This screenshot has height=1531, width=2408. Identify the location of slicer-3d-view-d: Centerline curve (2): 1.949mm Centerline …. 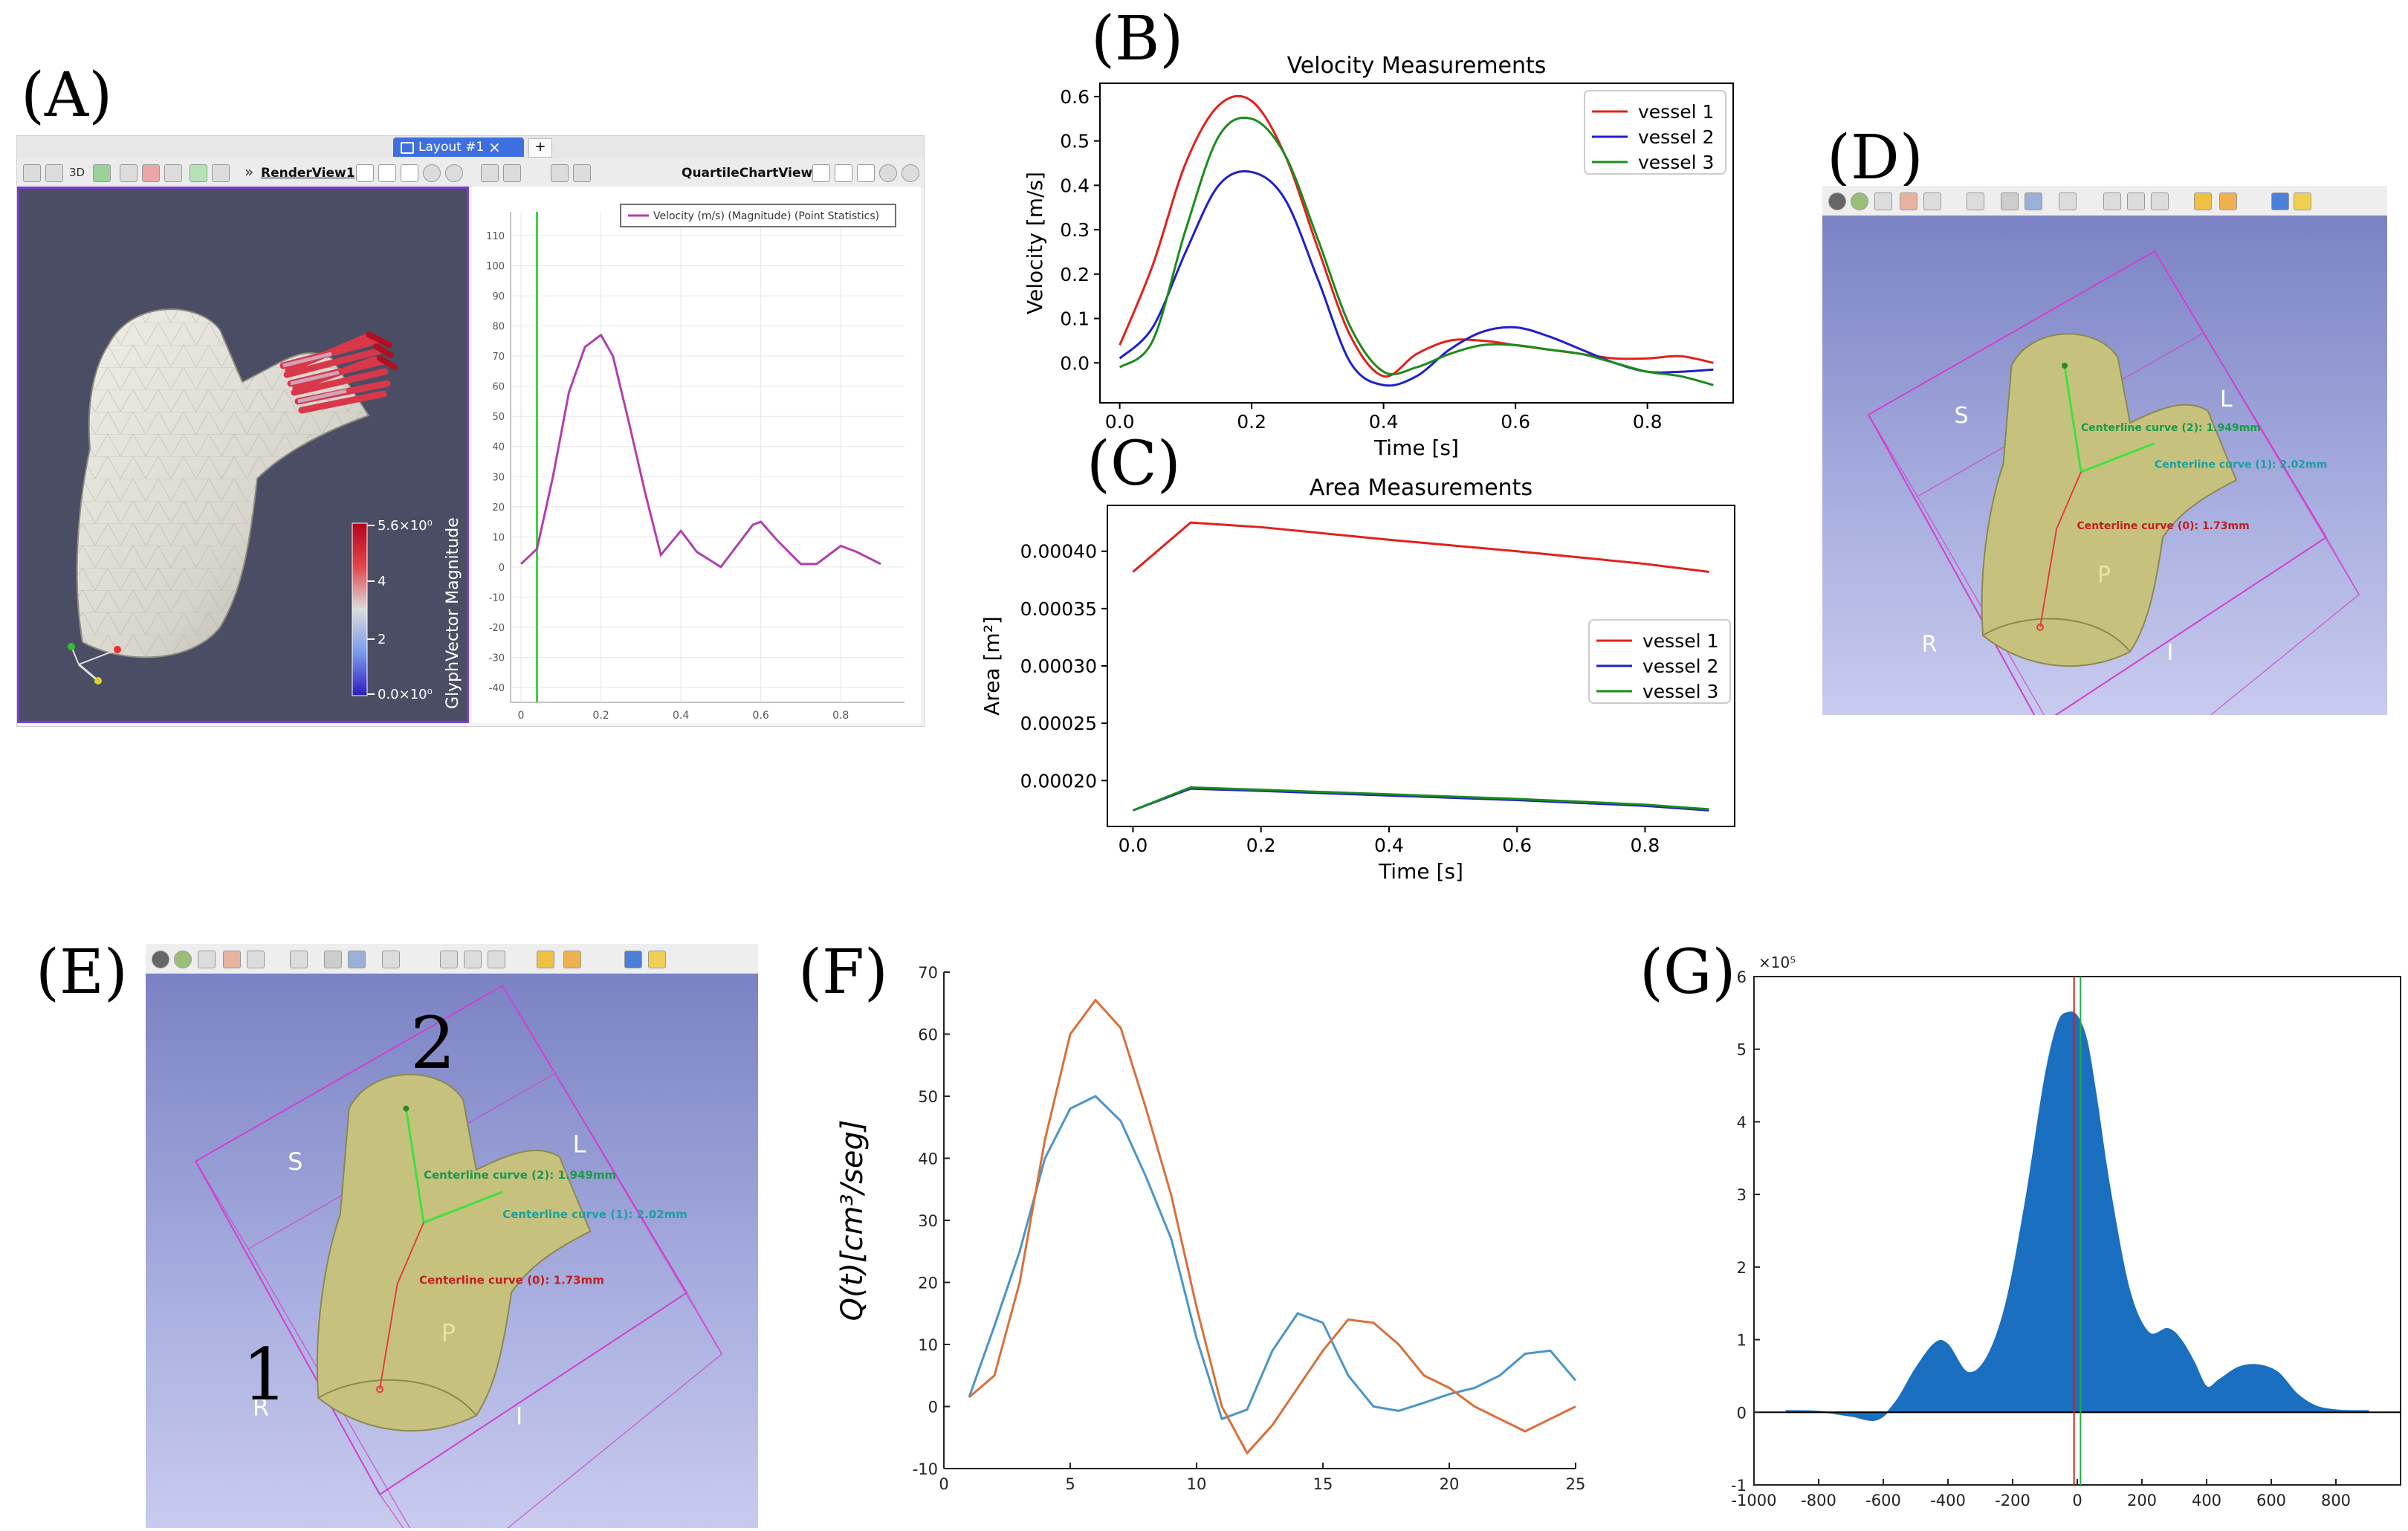
(2105, 512).